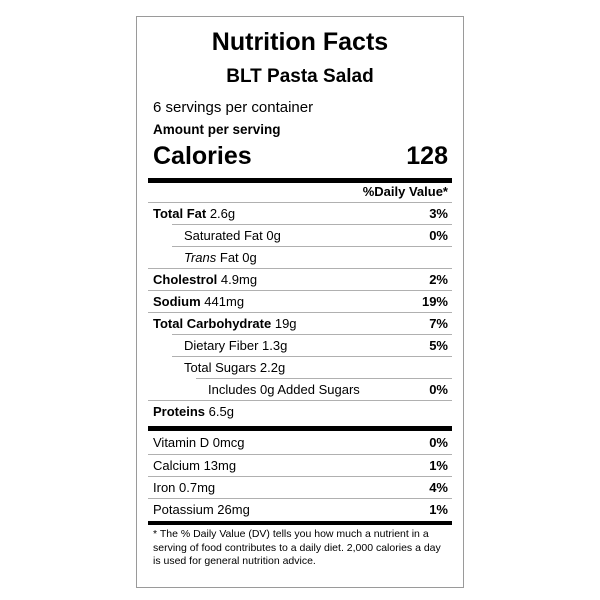  I want to click on vitamin-name: Calcium 13mg, so click(195, 465).